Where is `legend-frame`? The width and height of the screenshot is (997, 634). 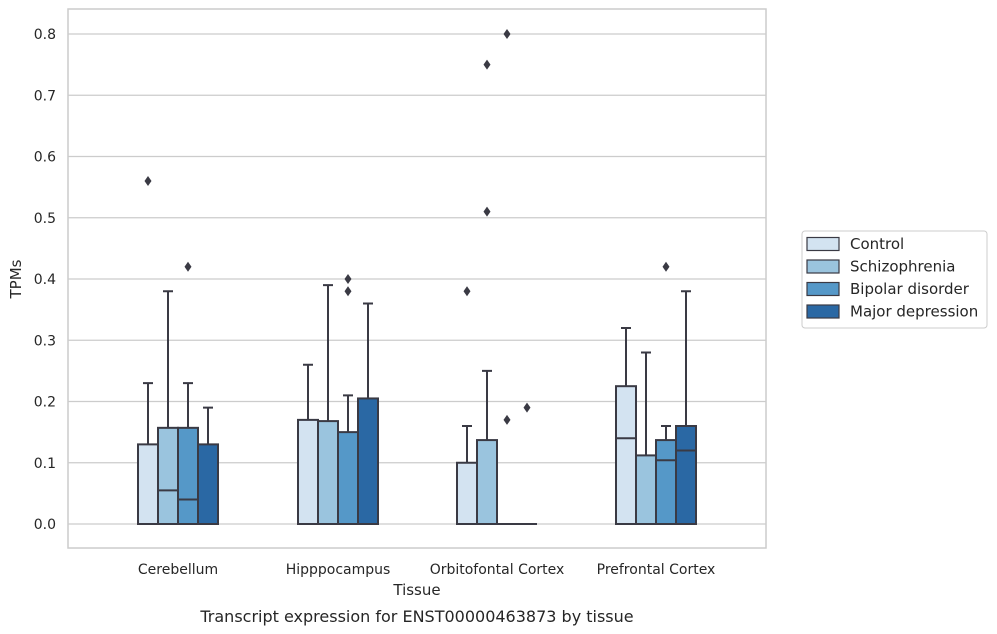 legend-frame is located at coordinates (894, 279).